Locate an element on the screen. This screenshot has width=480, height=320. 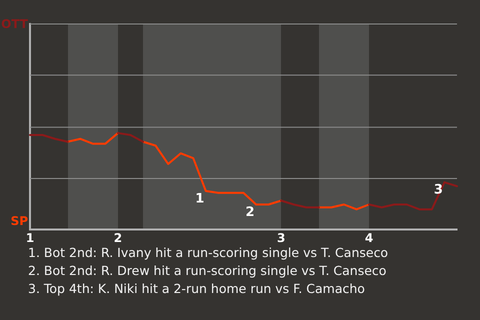
x-tick-label: 4 is located at coordinates (369, 237).